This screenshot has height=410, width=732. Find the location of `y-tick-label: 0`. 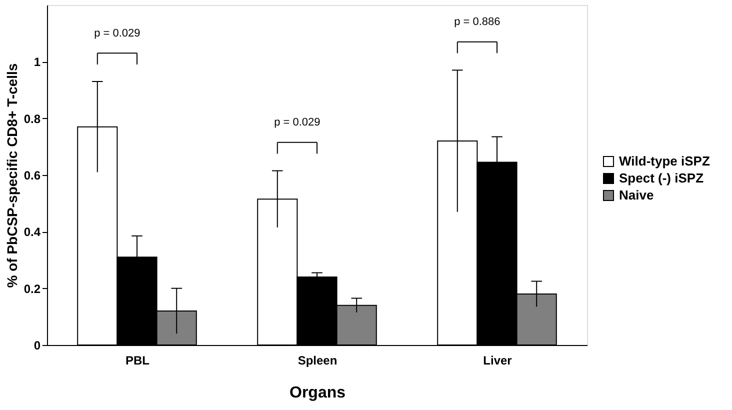

y-tick-label: 0 is located at coordinates (37, 345).